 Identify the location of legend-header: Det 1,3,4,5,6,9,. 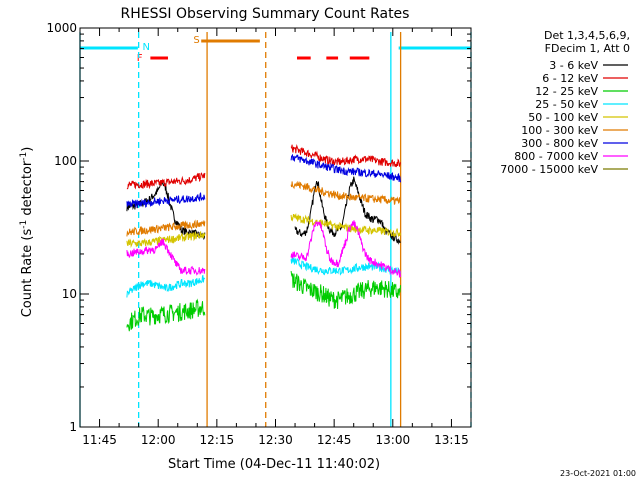
(587, 35).